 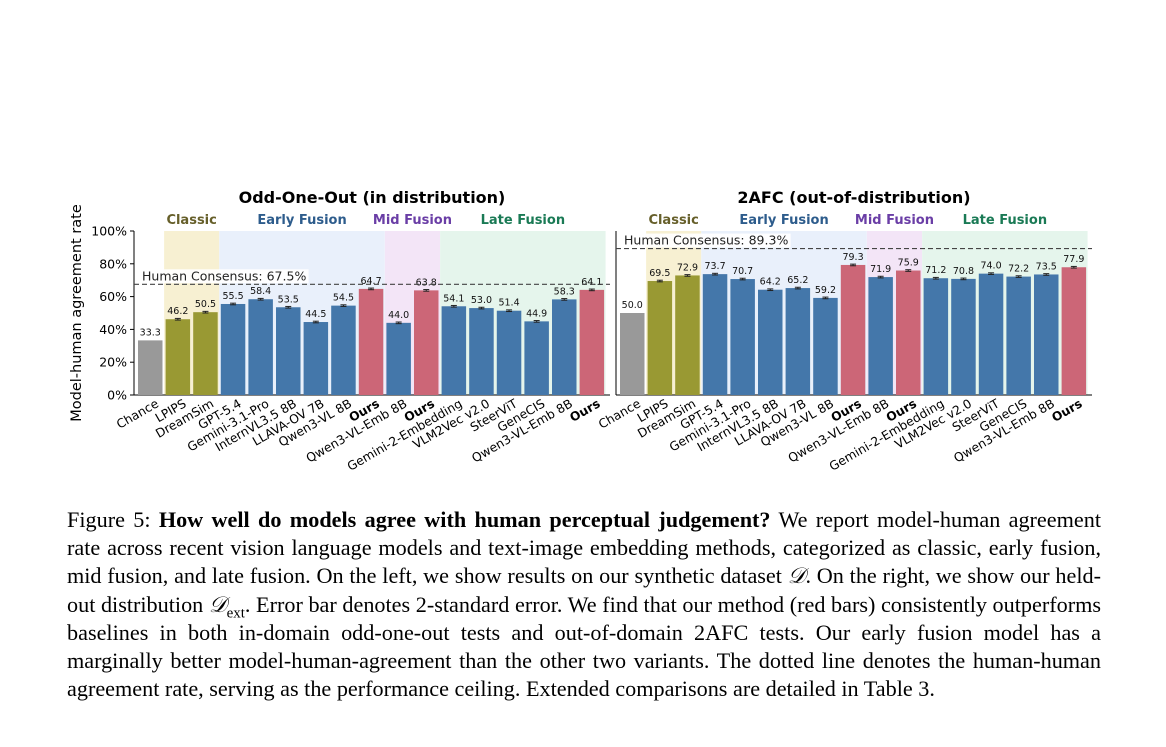 What do you see at coordinates (343, 350) in the screenshot?
I see `chart1-bar-7-qwen3-vl-8b` at bounding box center [343, 350].